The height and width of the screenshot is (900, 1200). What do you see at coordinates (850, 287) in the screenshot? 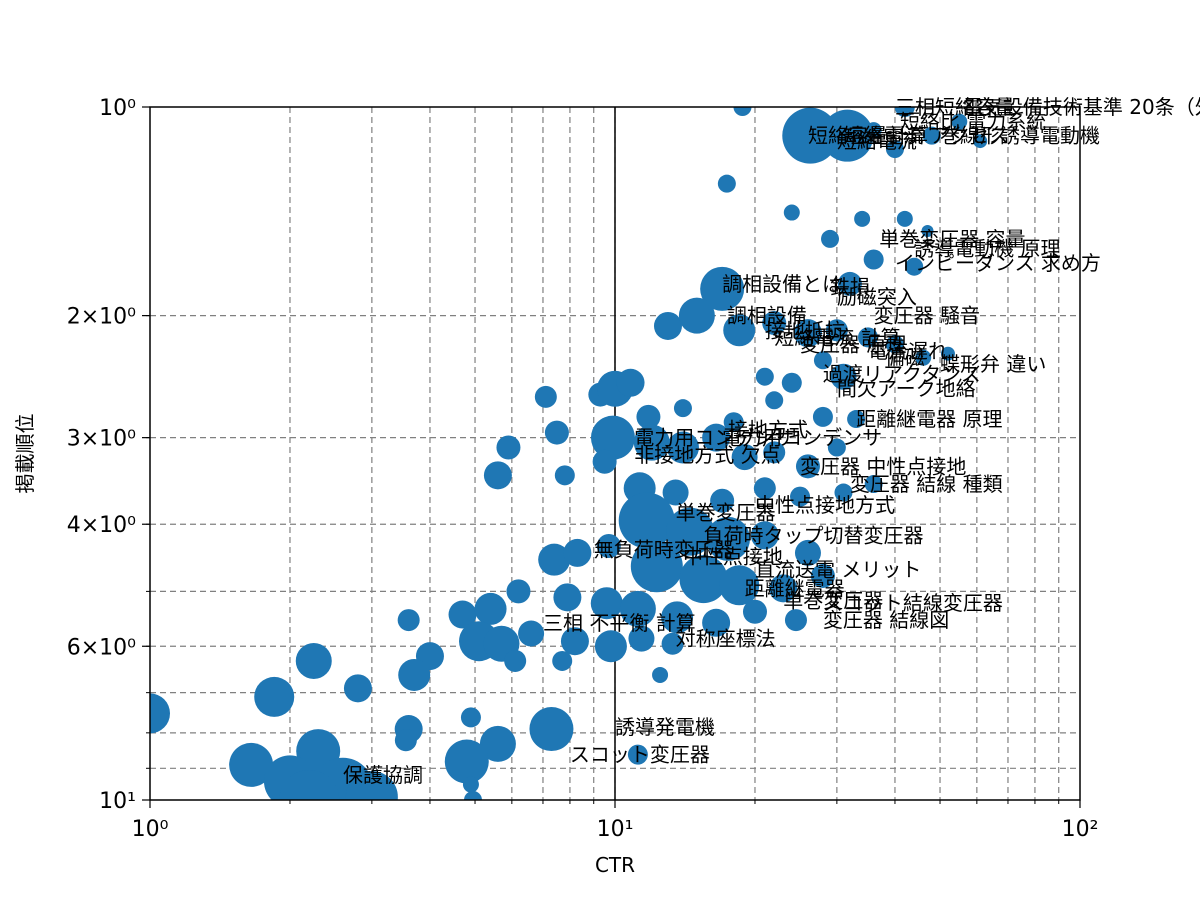
I see `point-annotation: 鉄損` at bounding box center [850, 287].